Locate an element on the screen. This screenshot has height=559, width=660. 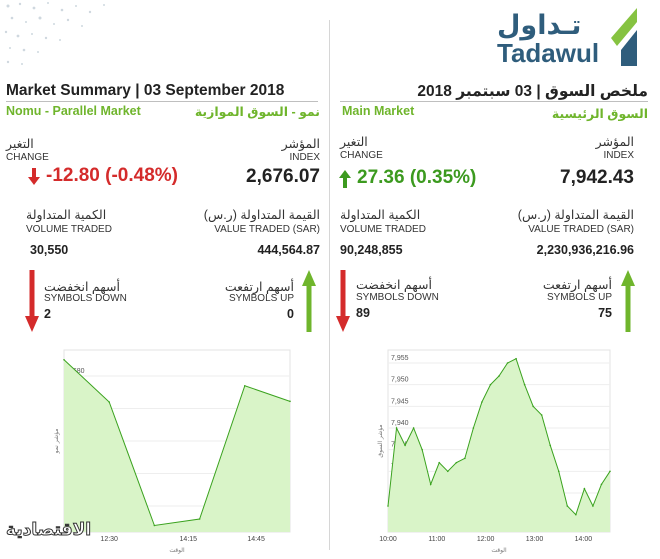
nomu-volume-value: 30,550 is located at coordinates (49, 250).